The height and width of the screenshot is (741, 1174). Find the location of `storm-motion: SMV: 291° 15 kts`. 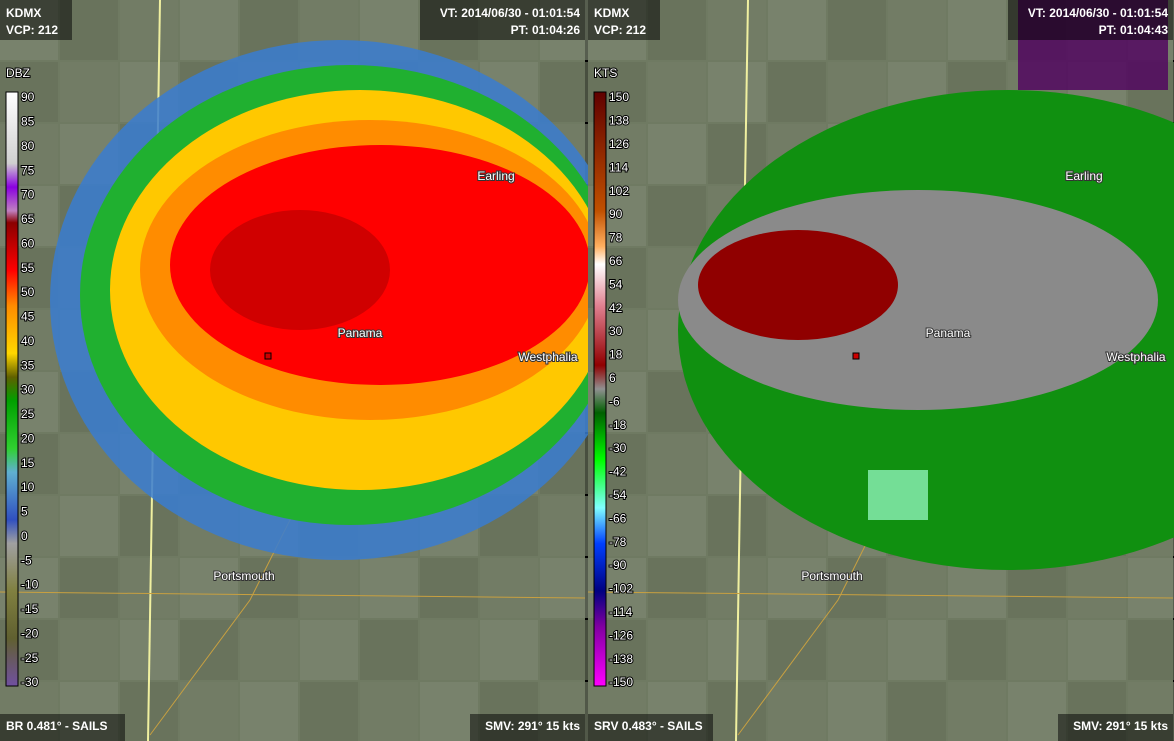

storm-motion: SMV: 291° 15 kts is located at coordinates (1120, 726).